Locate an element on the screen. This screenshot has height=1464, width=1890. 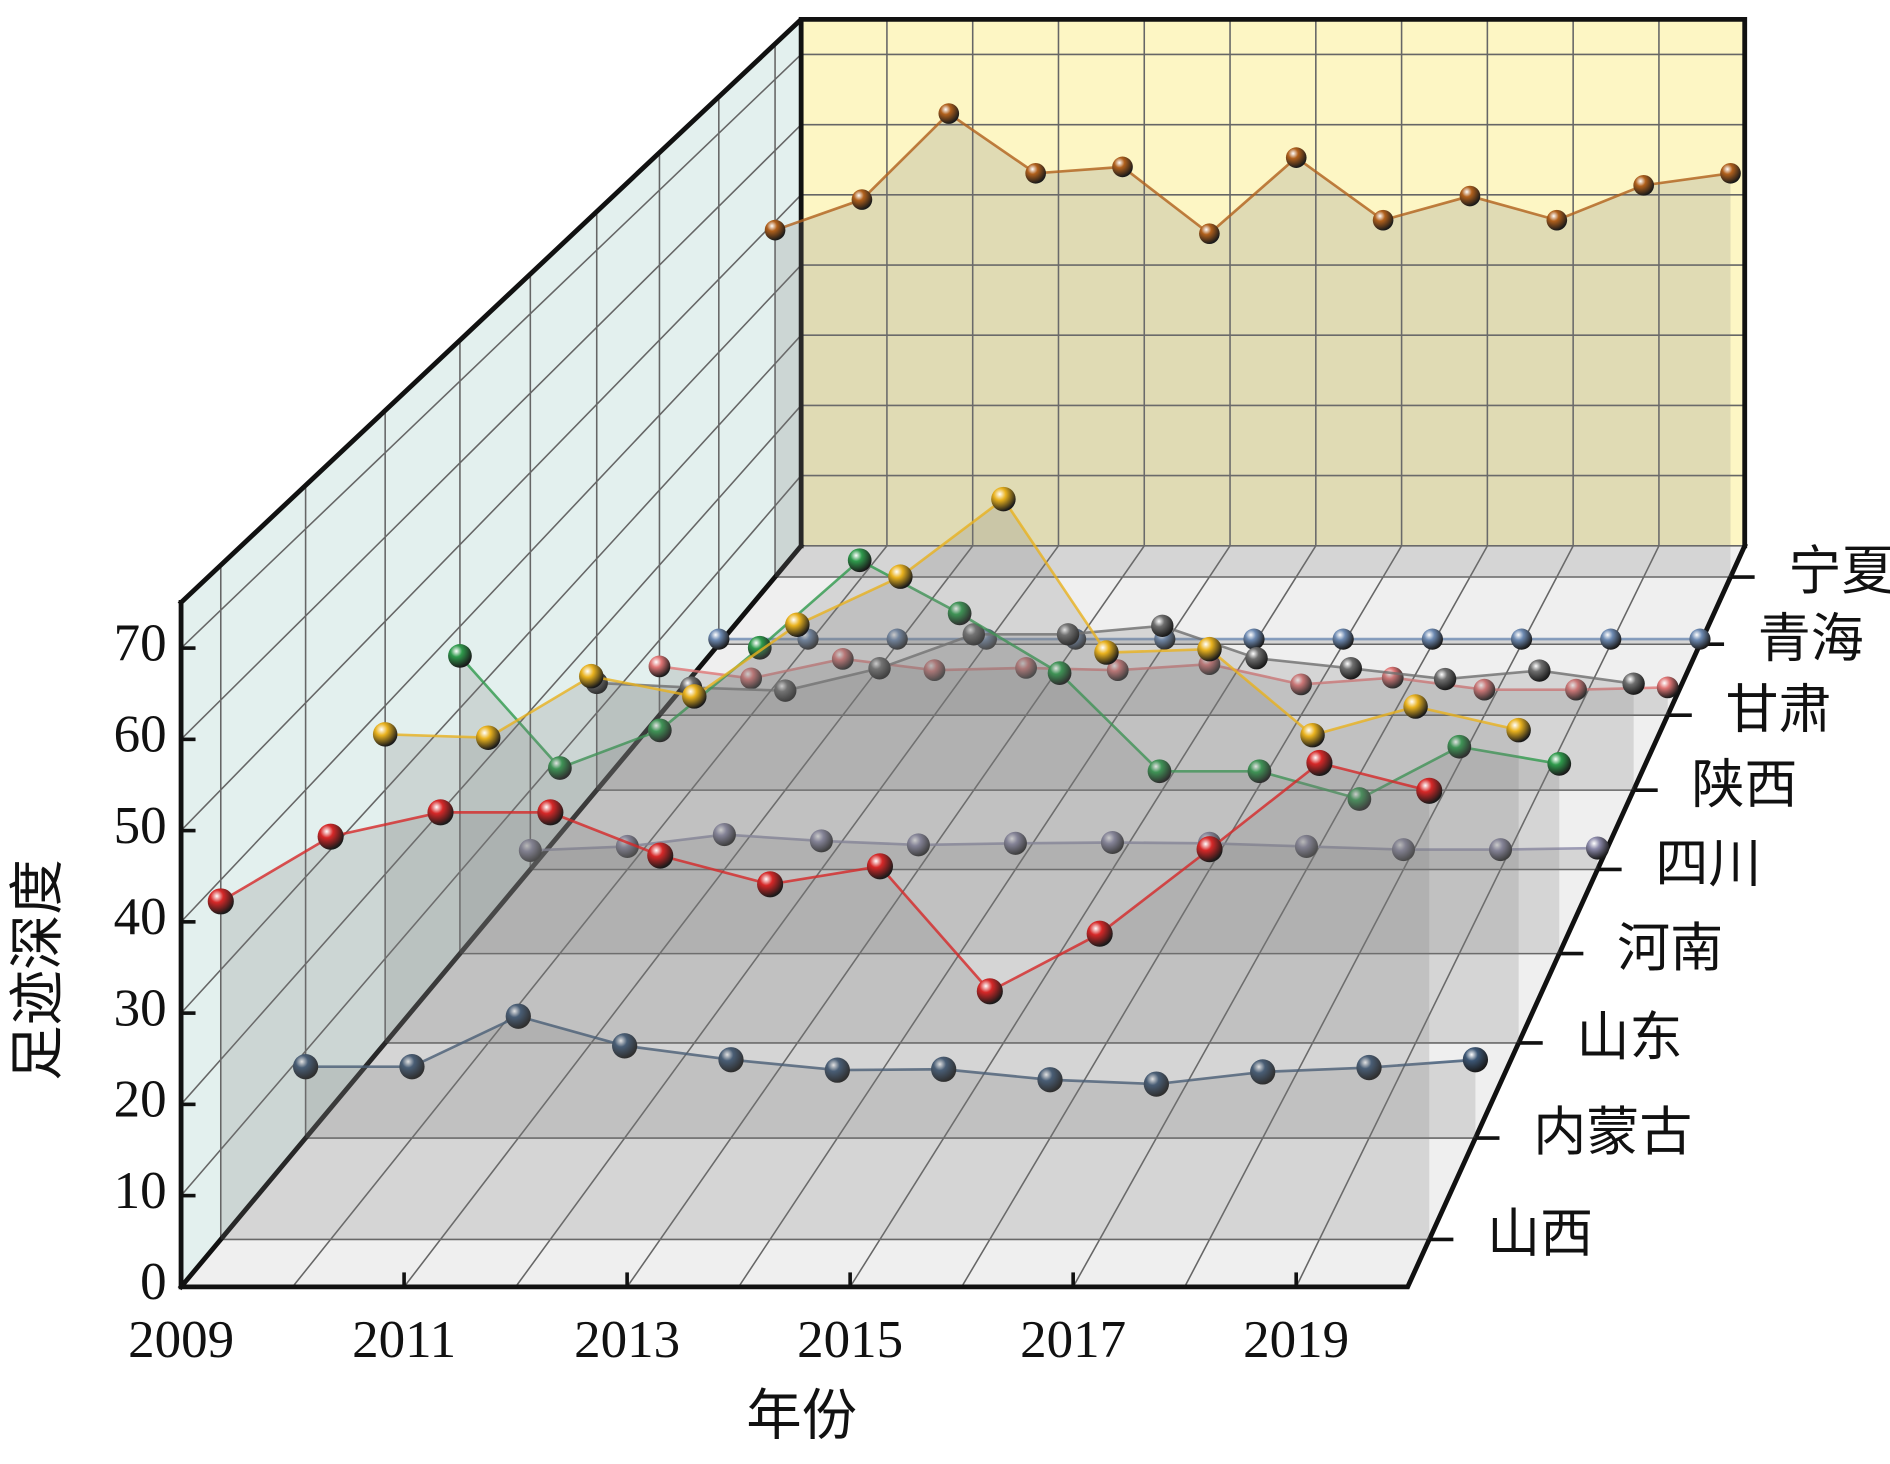
depth-label: 内蒙古 is located at coordinates (1612, 1133).